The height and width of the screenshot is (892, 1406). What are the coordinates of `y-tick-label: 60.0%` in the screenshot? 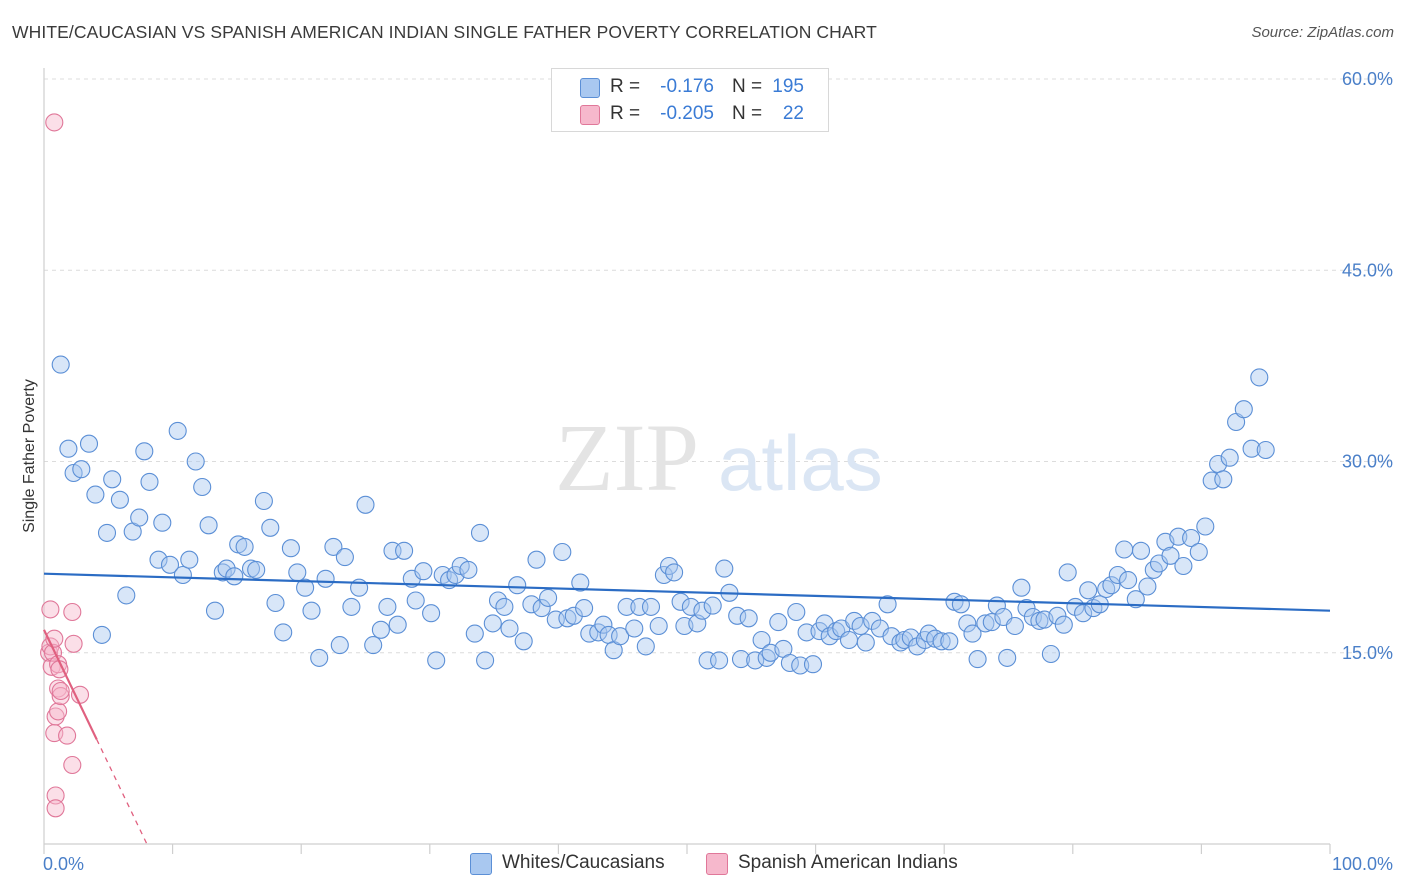 It's located at (1367, 79).